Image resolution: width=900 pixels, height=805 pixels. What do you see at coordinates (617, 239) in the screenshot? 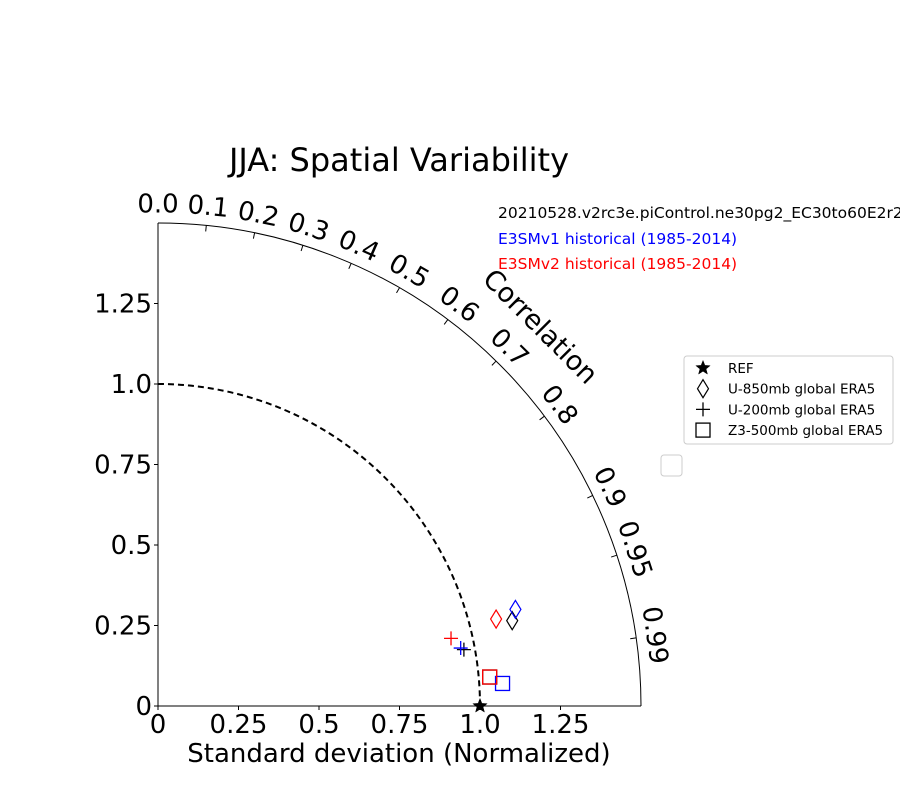
I see `dataset-label-e3smv1: E3SMv1 historical (1985-2014)` at bounding box center [617, 239].